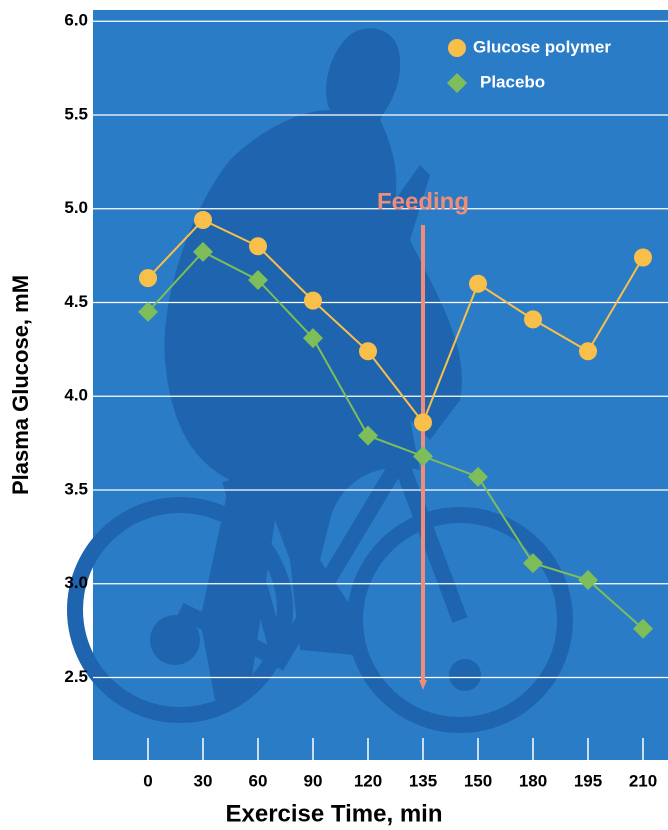  What do you see at coordinates (478, 780) in the screenshot?
I see `x-tick-label: 150` at bounding box center [478, 780].